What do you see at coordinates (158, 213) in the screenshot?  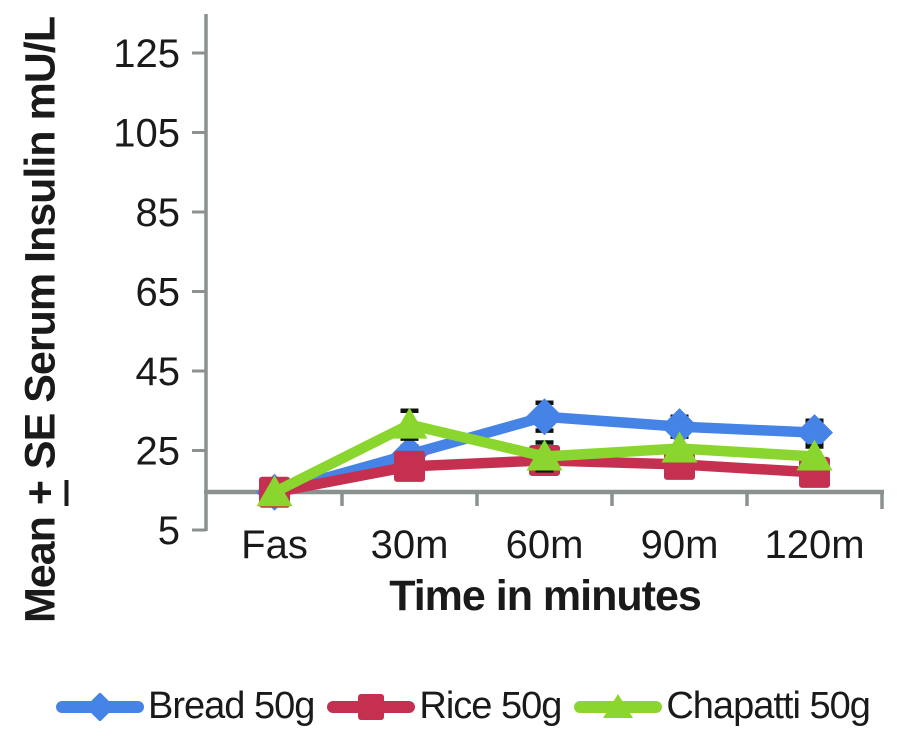 I see `y-tick-label: 85` at bounding box center [158, 213].